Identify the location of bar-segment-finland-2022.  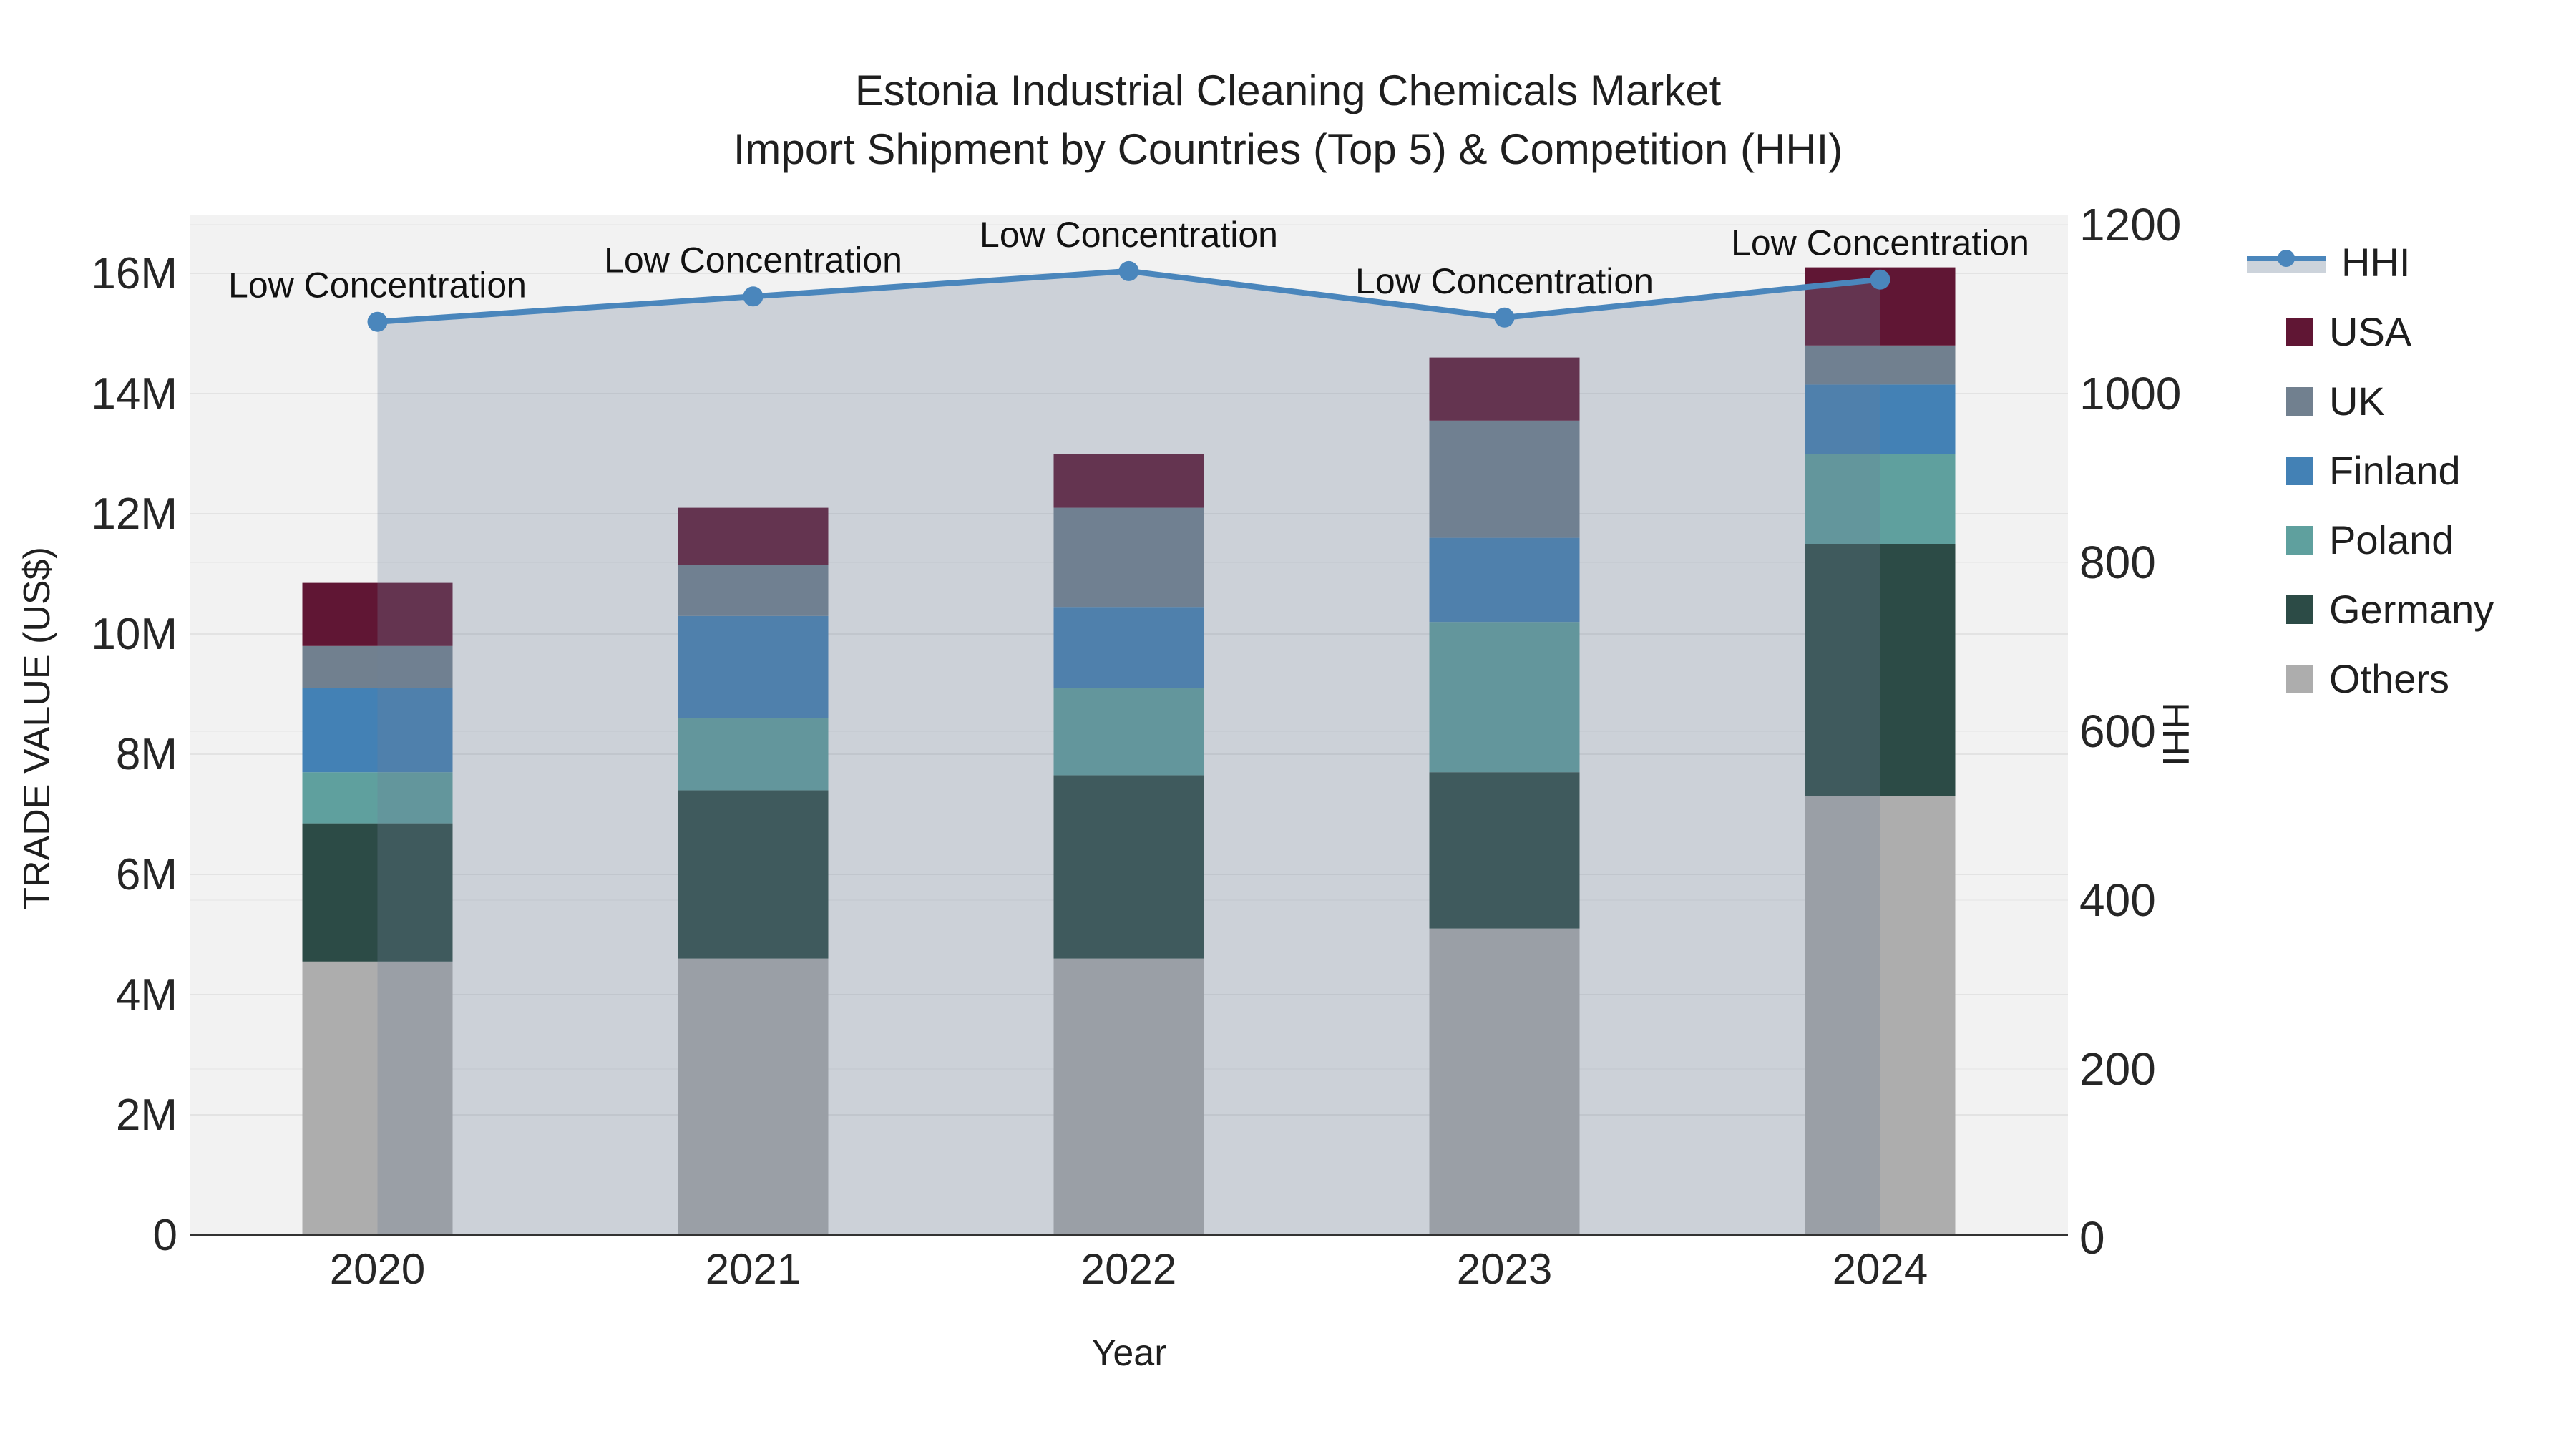
(1128, 647).